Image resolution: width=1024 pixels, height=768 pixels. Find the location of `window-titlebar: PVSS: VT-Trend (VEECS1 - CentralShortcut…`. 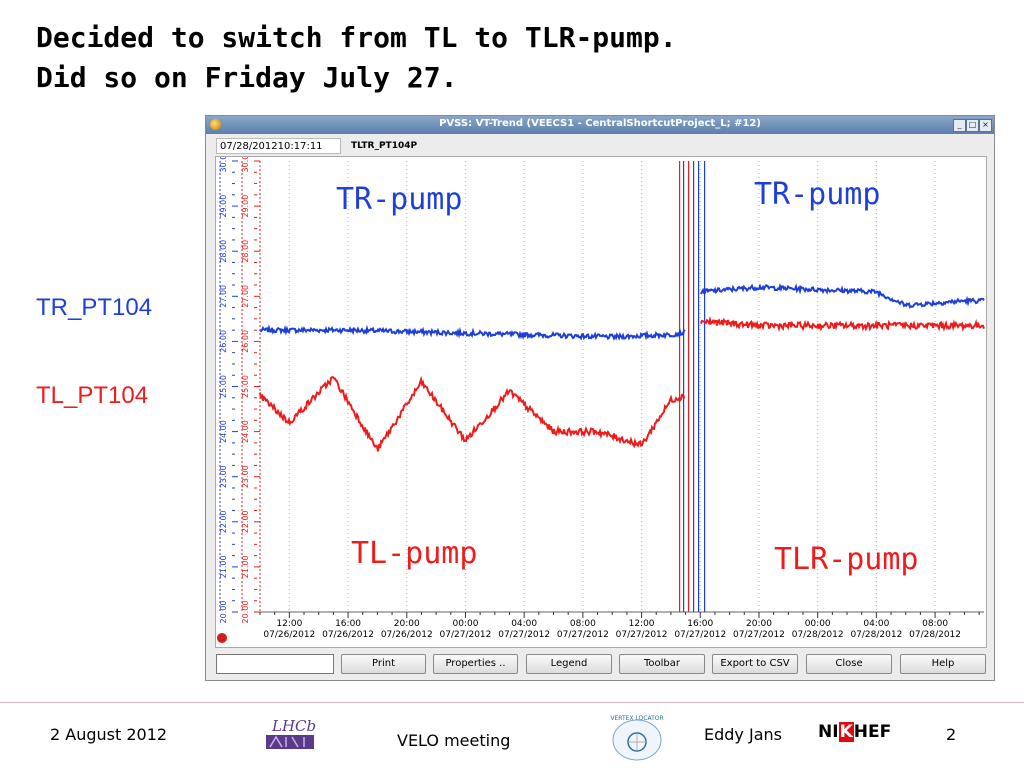

window-titlebar: PVSS: VT-Trend (VEECS1 - CentralShortcut… is located at coordinates (600, 125).